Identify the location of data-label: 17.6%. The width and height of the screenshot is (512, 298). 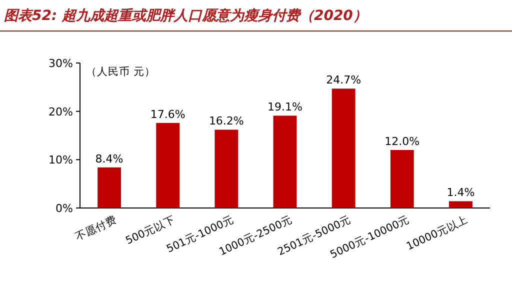
(168, 114).